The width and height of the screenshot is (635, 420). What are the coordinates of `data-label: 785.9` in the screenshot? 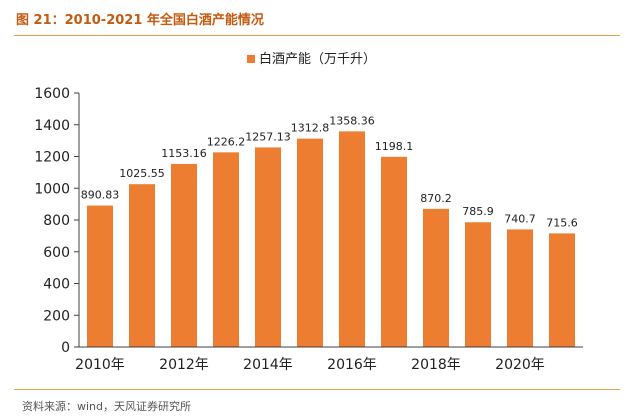 It's located at (478, 211).